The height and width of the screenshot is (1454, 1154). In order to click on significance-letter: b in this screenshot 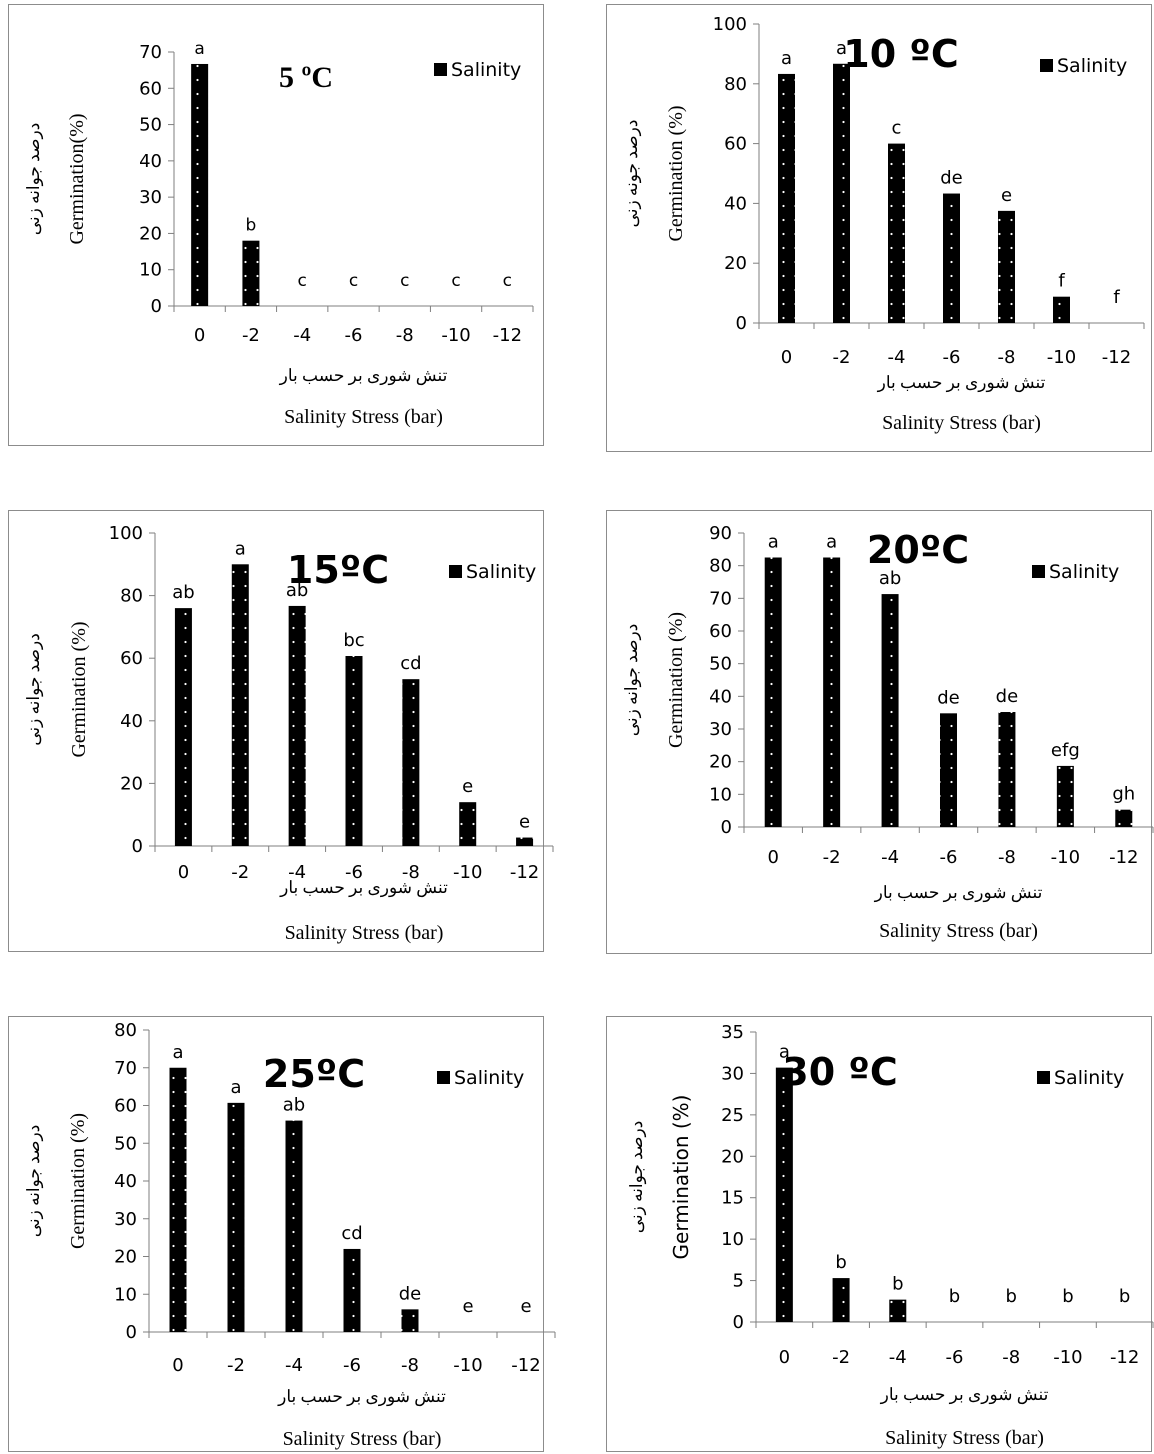, I will do `click(251, 226)`.